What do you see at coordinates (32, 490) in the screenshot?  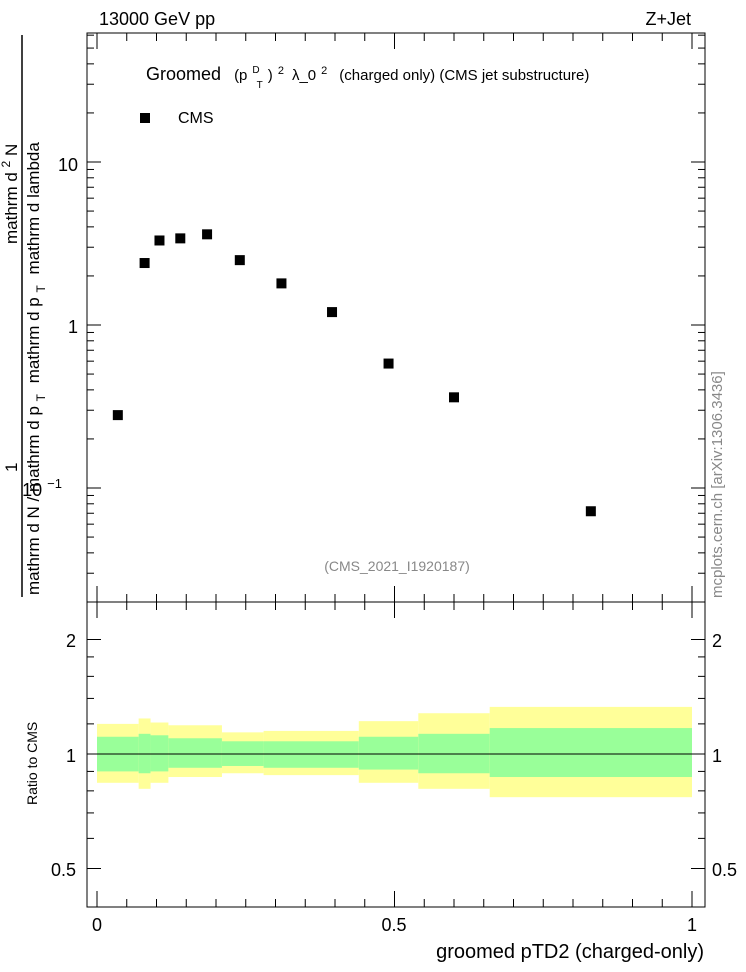 I see `ytick-label-0.1-base: 10` at bounding box center [32, 490].